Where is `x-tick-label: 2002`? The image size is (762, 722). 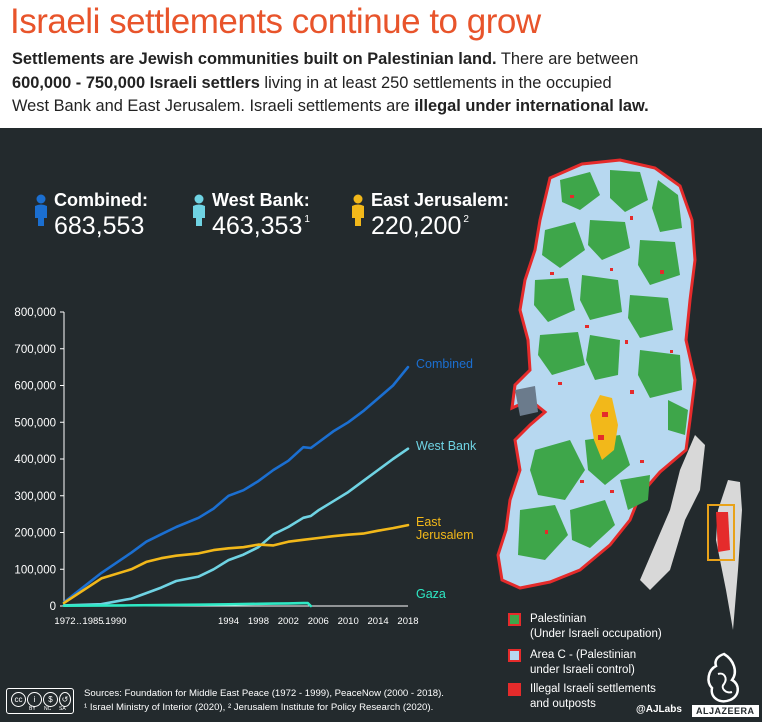
x-tick-label: 2002 is located at coordinates (288, 621).